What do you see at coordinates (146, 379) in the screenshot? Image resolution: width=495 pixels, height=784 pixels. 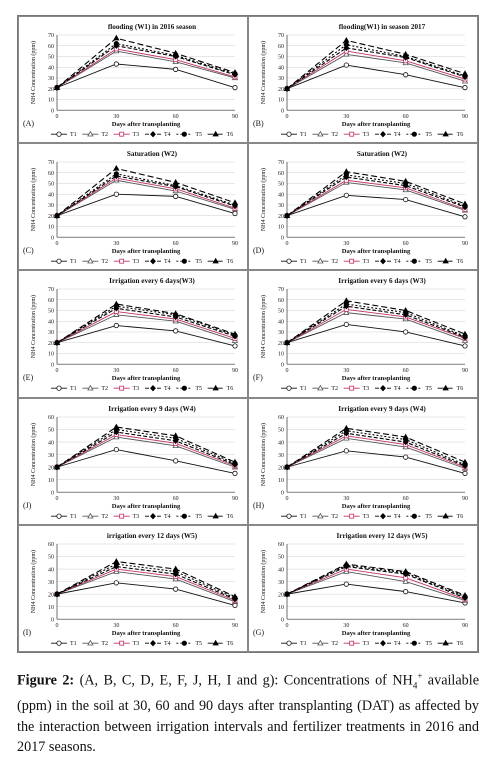 I see `x-axis-label: Days after transplanting` at bounding box center [146, 379].